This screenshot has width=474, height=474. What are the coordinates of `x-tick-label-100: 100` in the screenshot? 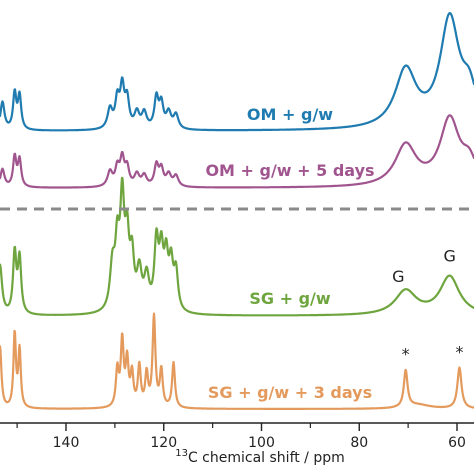 It's located at (261, 443).